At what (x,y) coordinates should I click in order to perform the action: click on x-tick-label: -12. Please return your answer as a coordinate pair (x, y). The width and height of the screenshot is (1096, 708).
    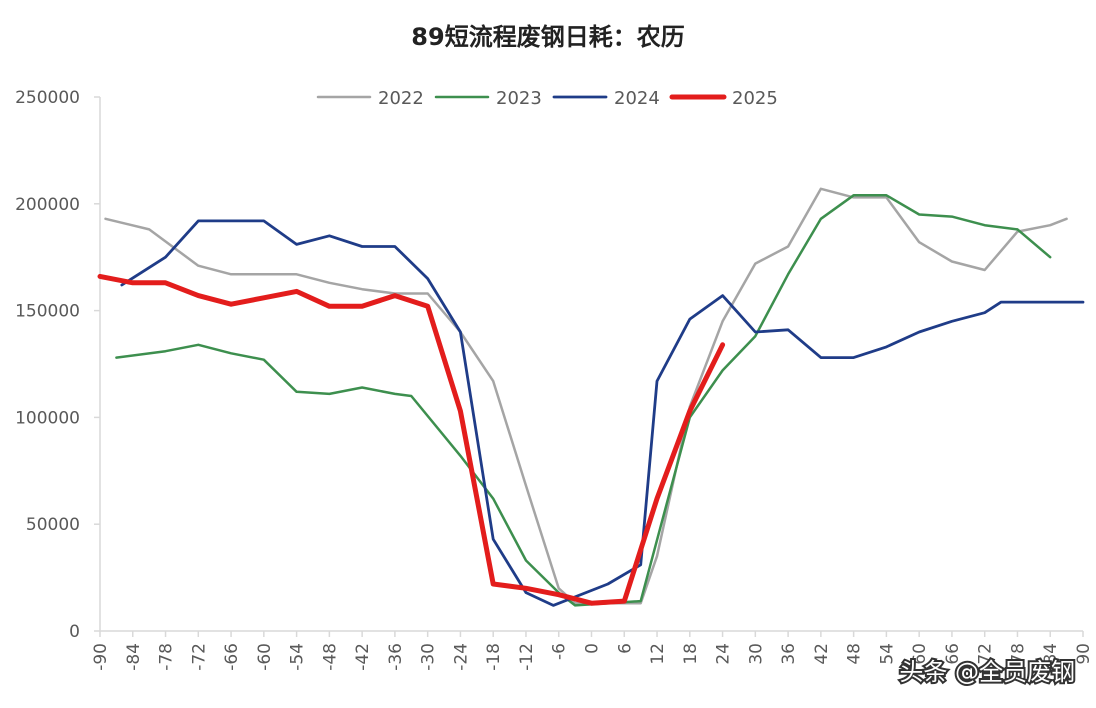
    Looking at the image, I should click on (527, 657).